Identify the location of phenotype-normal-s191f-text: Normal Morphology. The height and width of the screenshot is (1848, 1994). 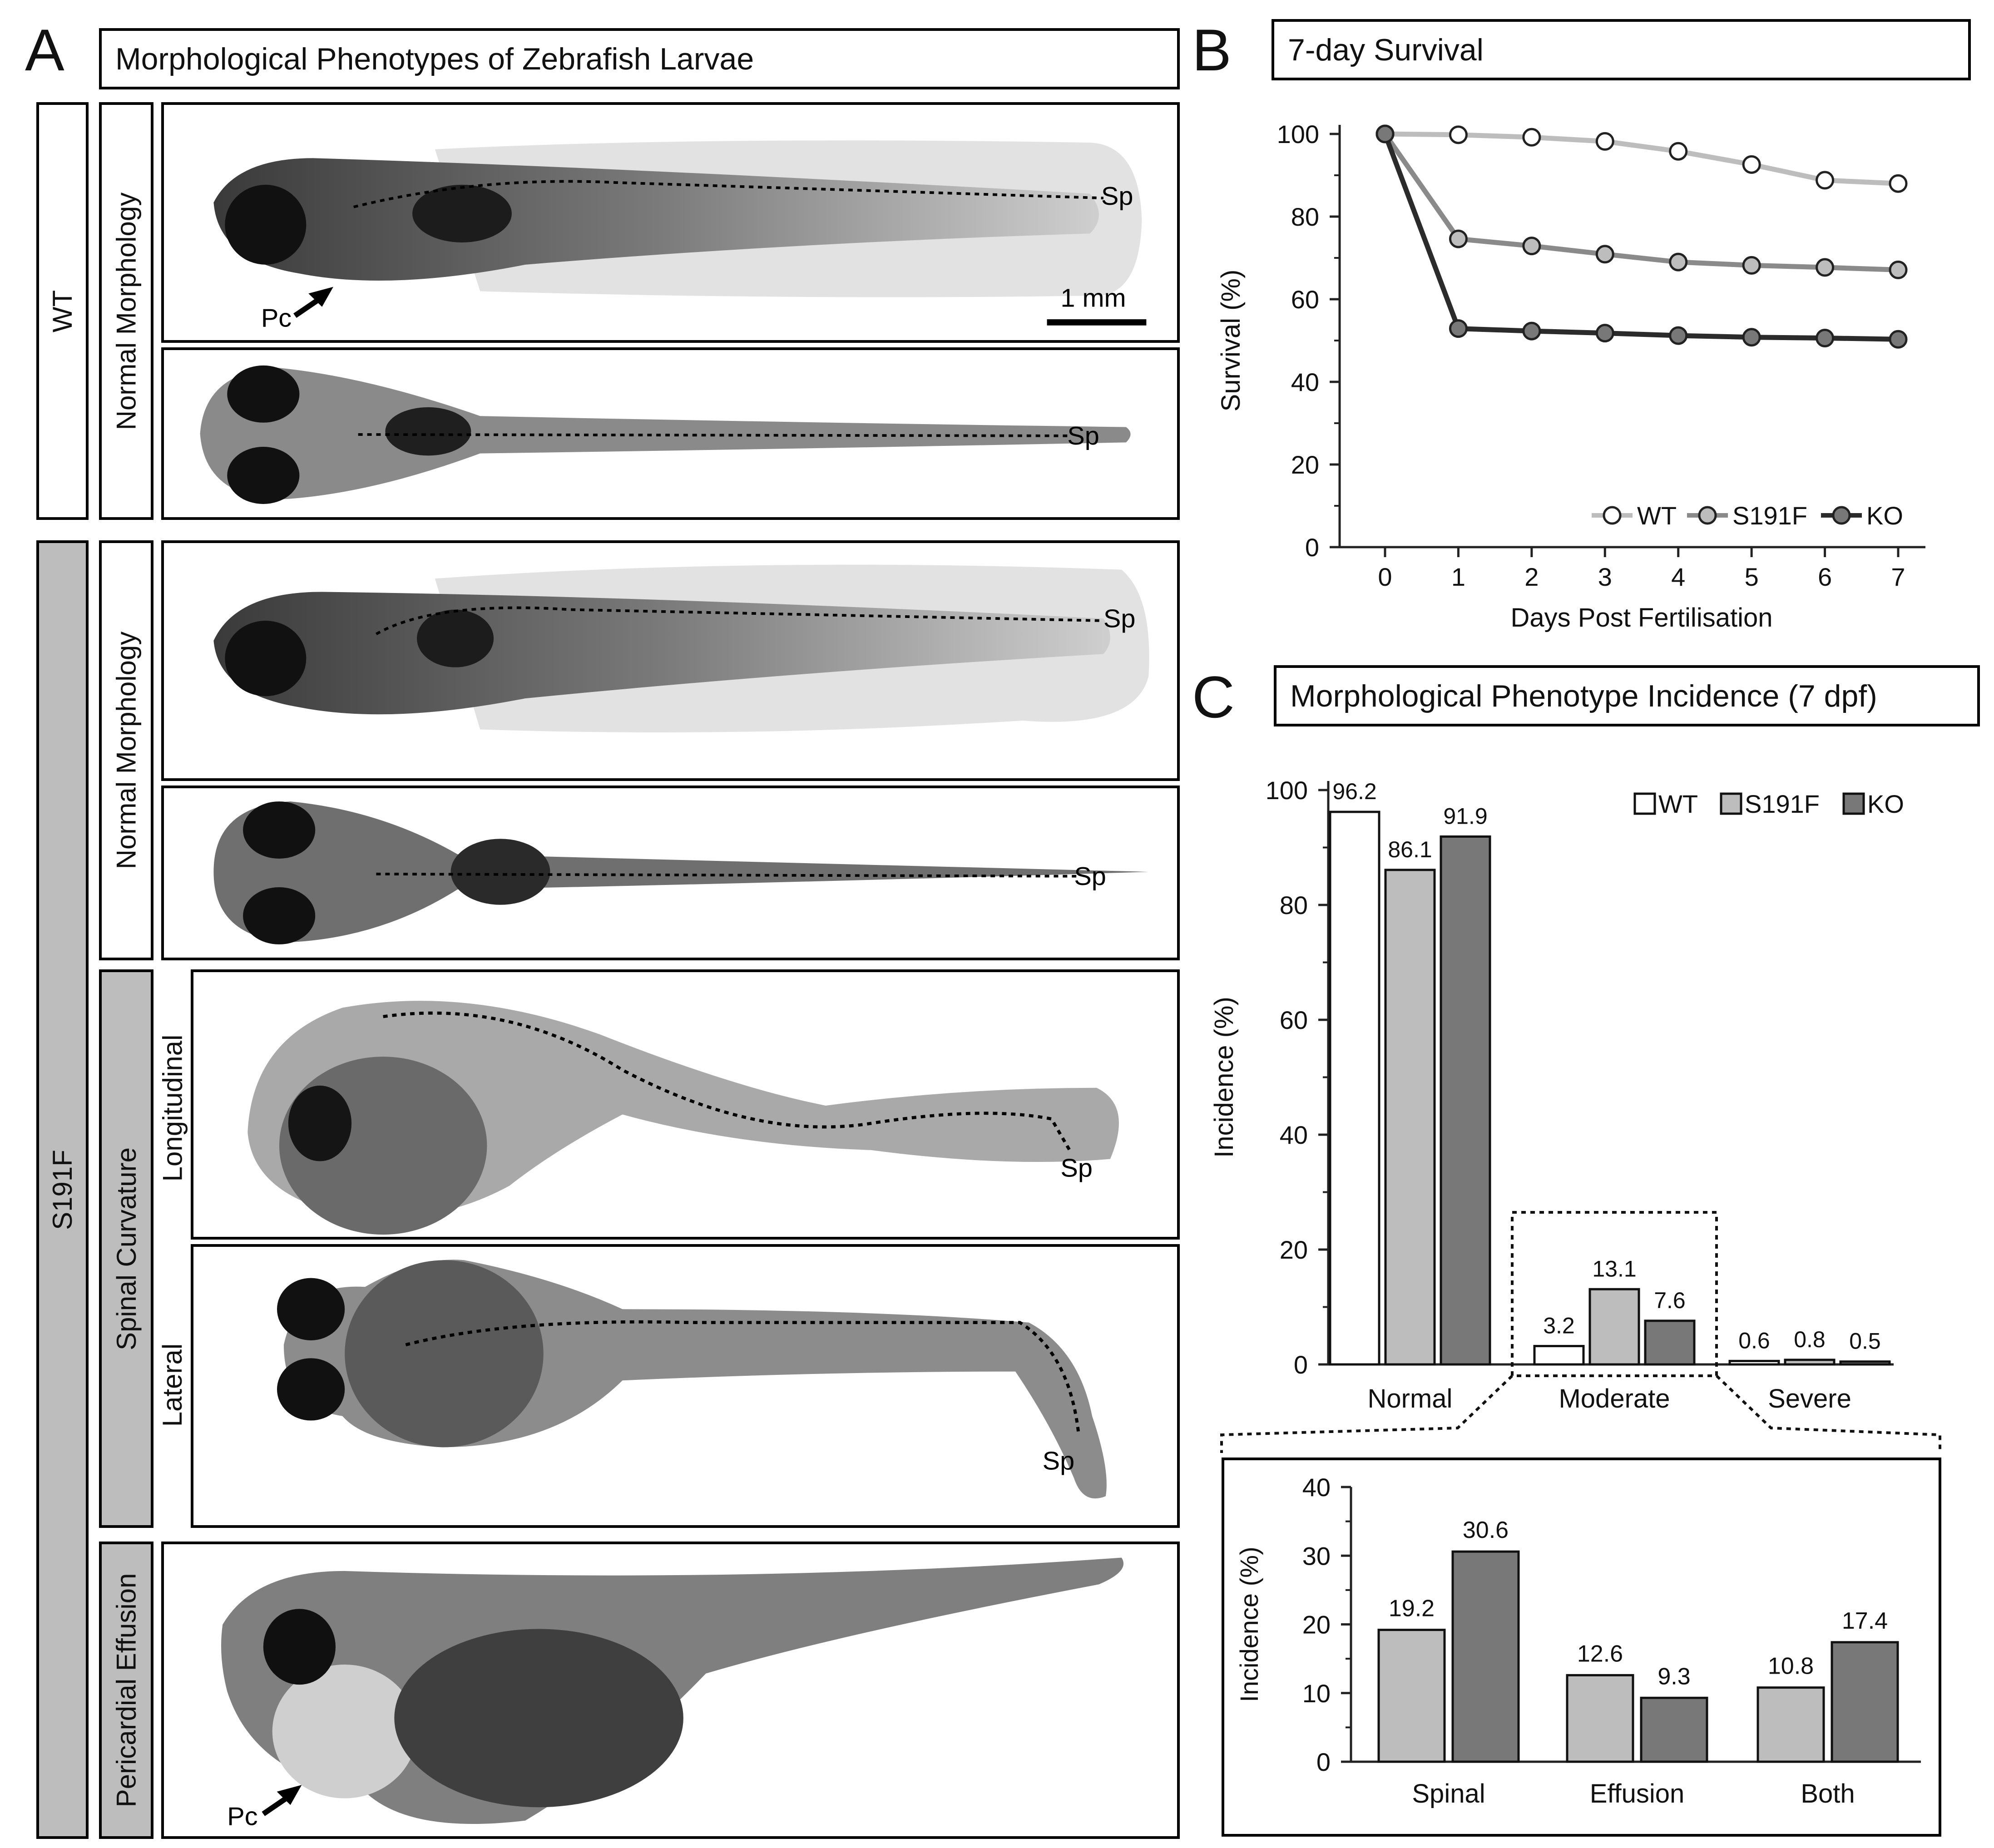
(126, 751).